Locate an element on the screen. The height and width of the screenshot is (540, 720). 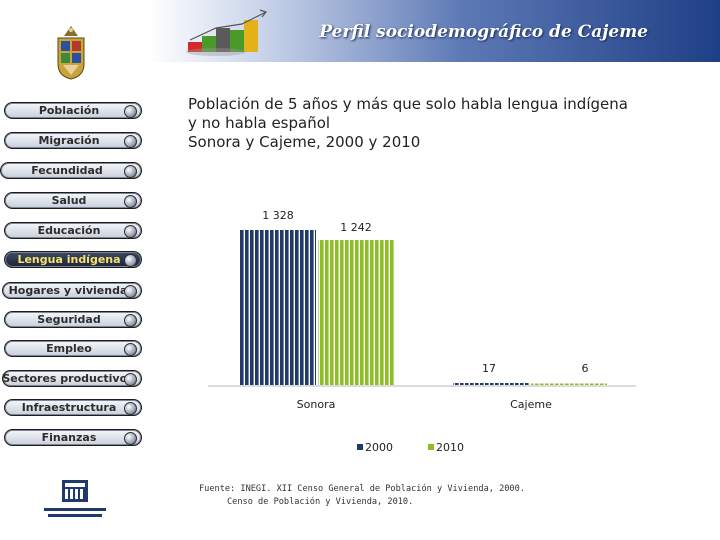
menu-item-lengua-indigena: Lengua indígena is located at coordinates (73, 259).